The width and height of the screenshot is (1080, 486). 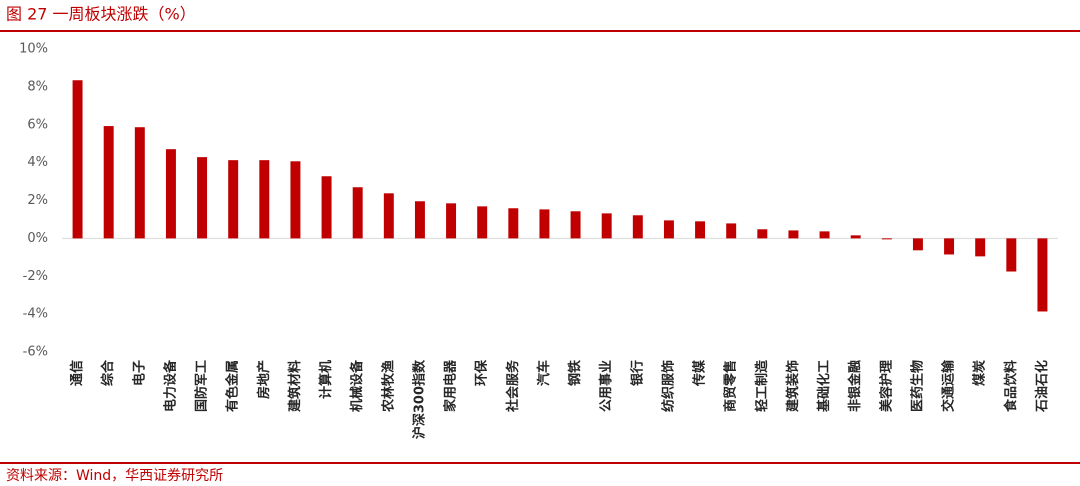 I want to click on x-tick-label: 美容护理, so click(x=886, y=386).